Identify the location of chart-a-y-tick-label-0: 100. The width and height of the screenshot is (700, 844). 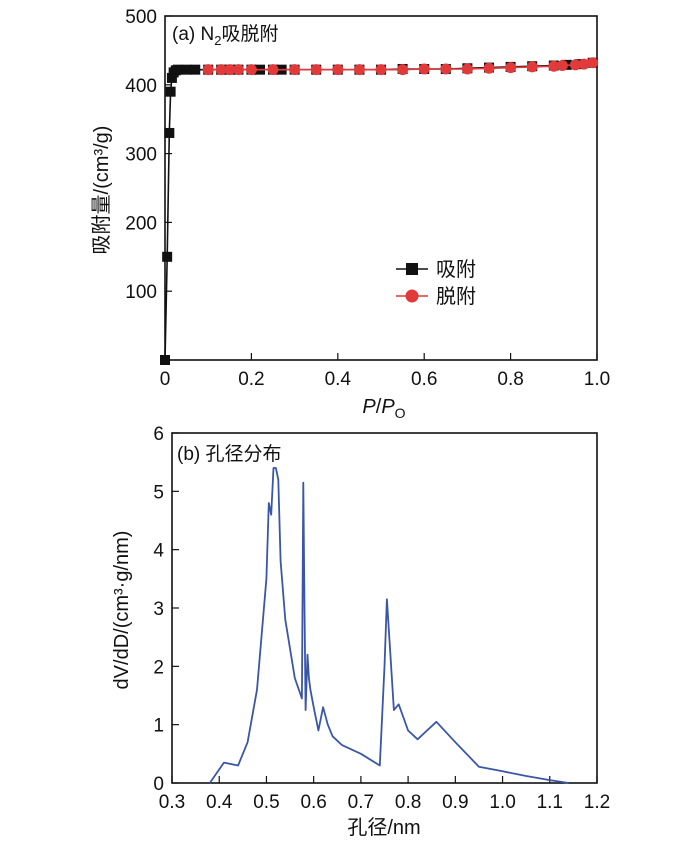
(141, 292).